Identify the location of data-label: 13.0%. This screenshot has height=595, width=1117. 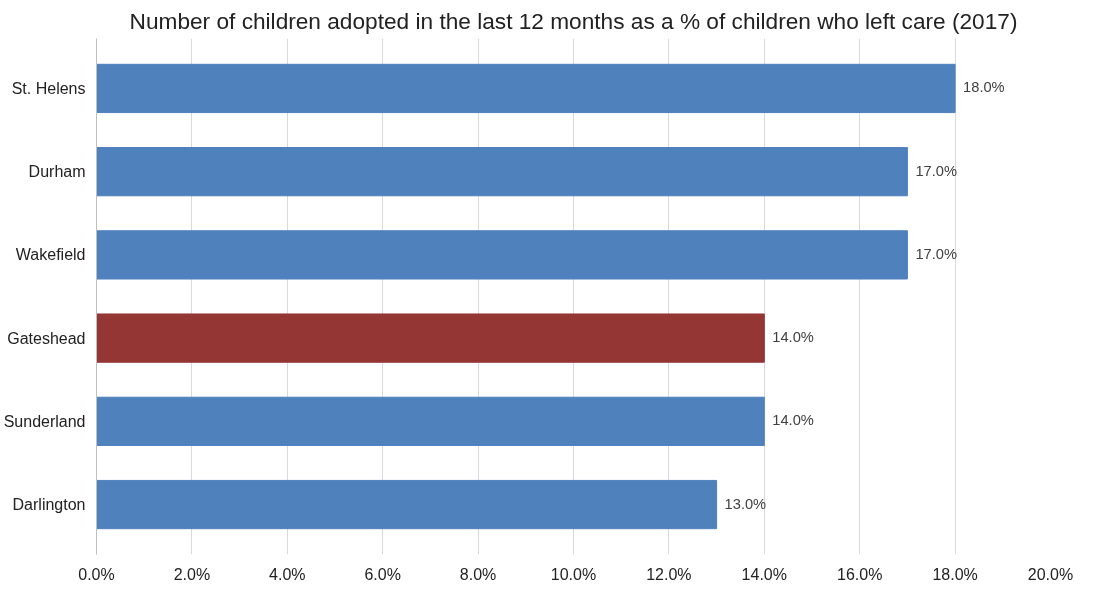
(745, 503).